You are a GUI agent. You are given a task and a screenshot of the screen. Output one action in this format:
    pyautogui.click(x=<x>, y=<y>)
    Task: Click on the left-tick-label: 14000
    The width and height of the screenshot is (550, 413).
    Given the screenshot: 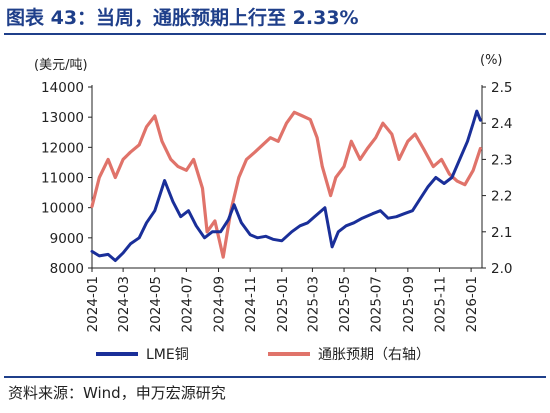 What is the action you would take?
    pyautogui.click(x=62, y=88)
    